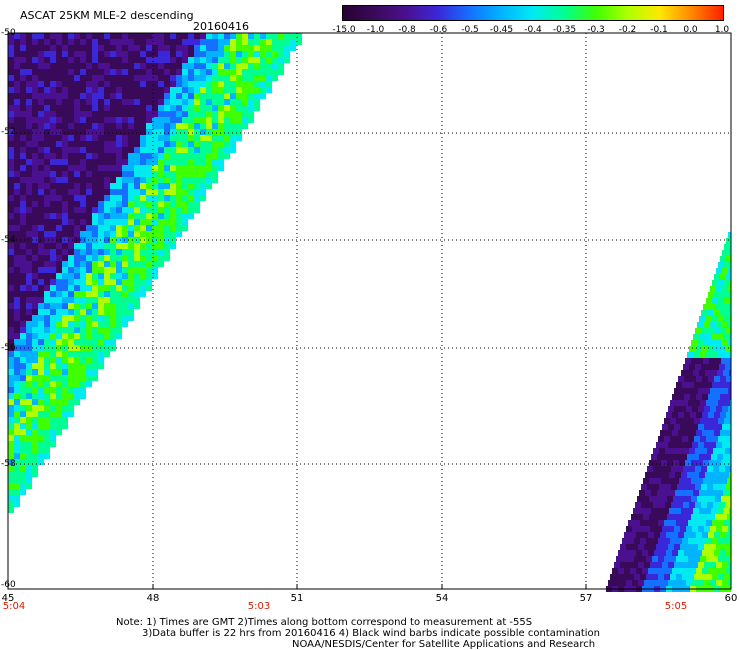 This screenshot has height=650, width=740. Describe the element at coordinates (586, 598) in the screenshot. I see `lon-label: 57` at that location.